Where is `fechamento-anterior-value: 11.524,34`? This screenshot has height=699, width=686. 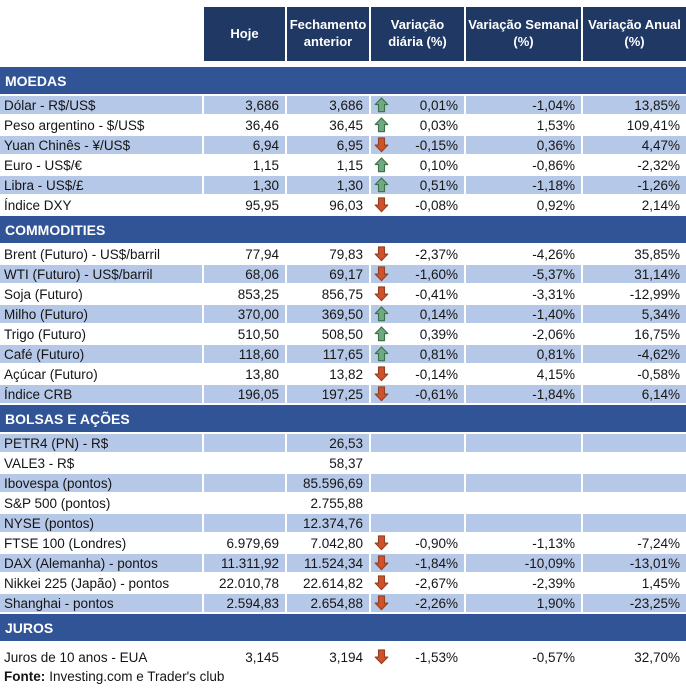
fechamento-anterior-value: 11.524,34 is located at coordinates (328, 563).